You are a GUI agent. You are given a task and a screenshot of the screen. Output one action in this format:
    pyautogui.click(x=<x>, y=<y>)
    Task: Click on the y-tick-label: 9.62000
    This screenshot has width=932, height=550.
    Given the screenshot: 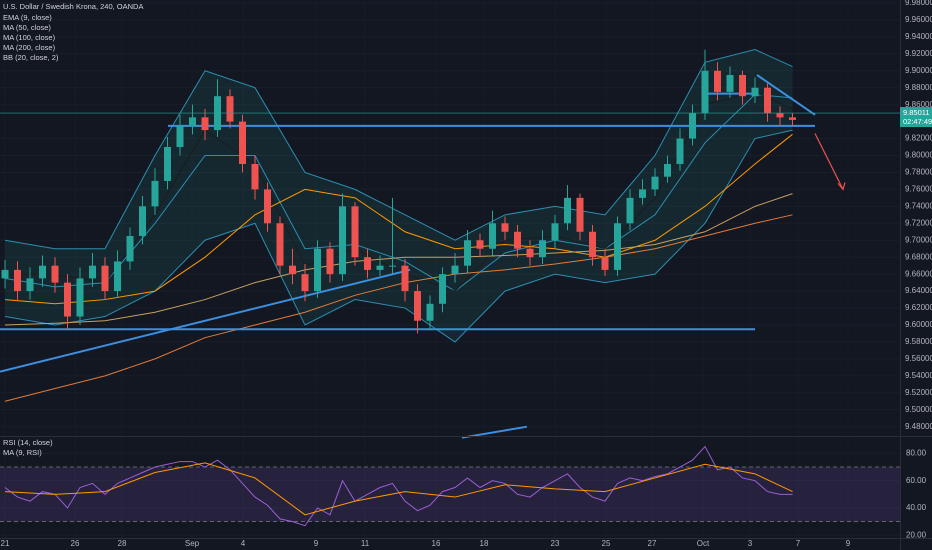 What is the action you would take?
    pyautogui.click(x=918, y=307)
    